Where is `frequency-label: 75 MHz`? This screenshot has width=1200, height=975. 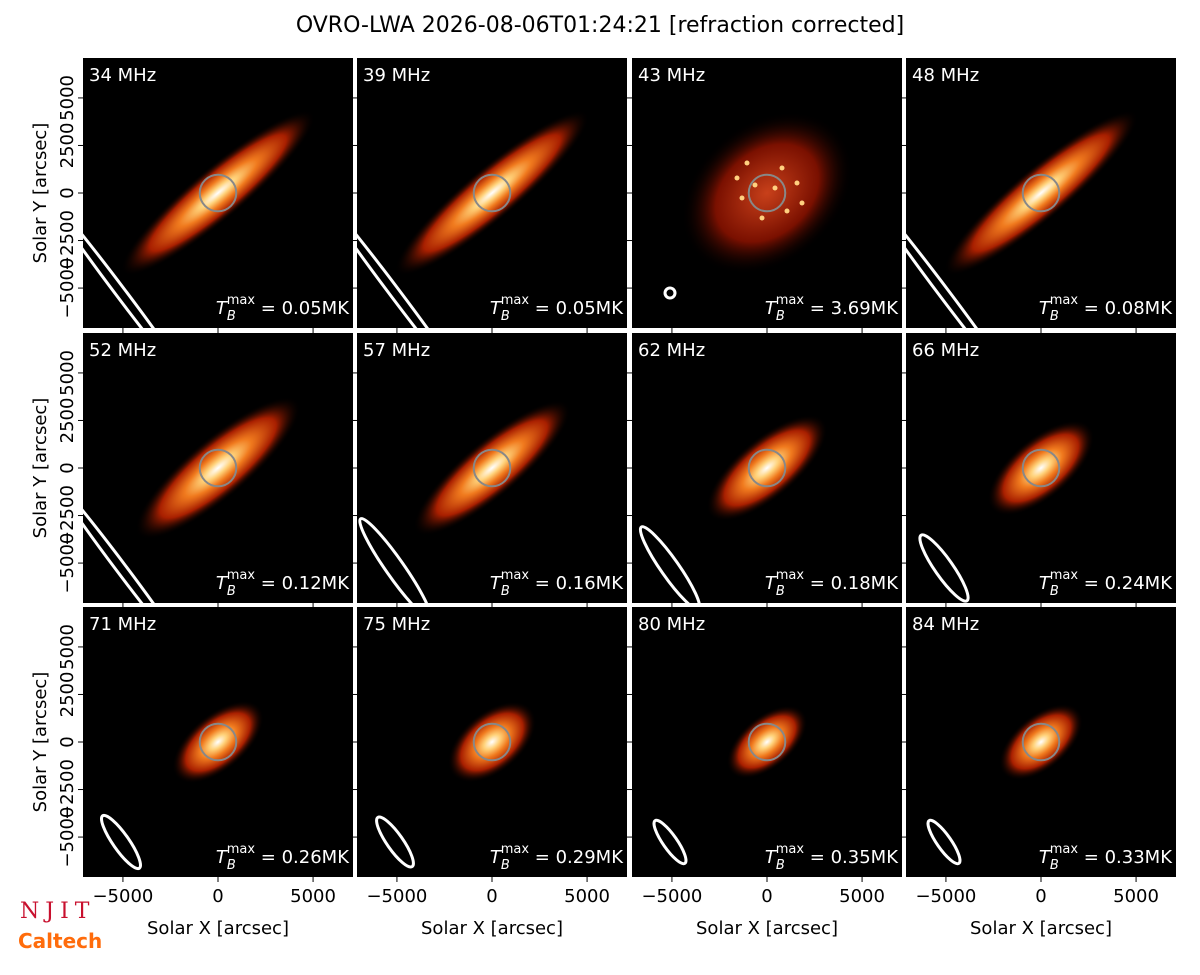
frequency-label: 75 MHz is located at coordinates (396, 624).